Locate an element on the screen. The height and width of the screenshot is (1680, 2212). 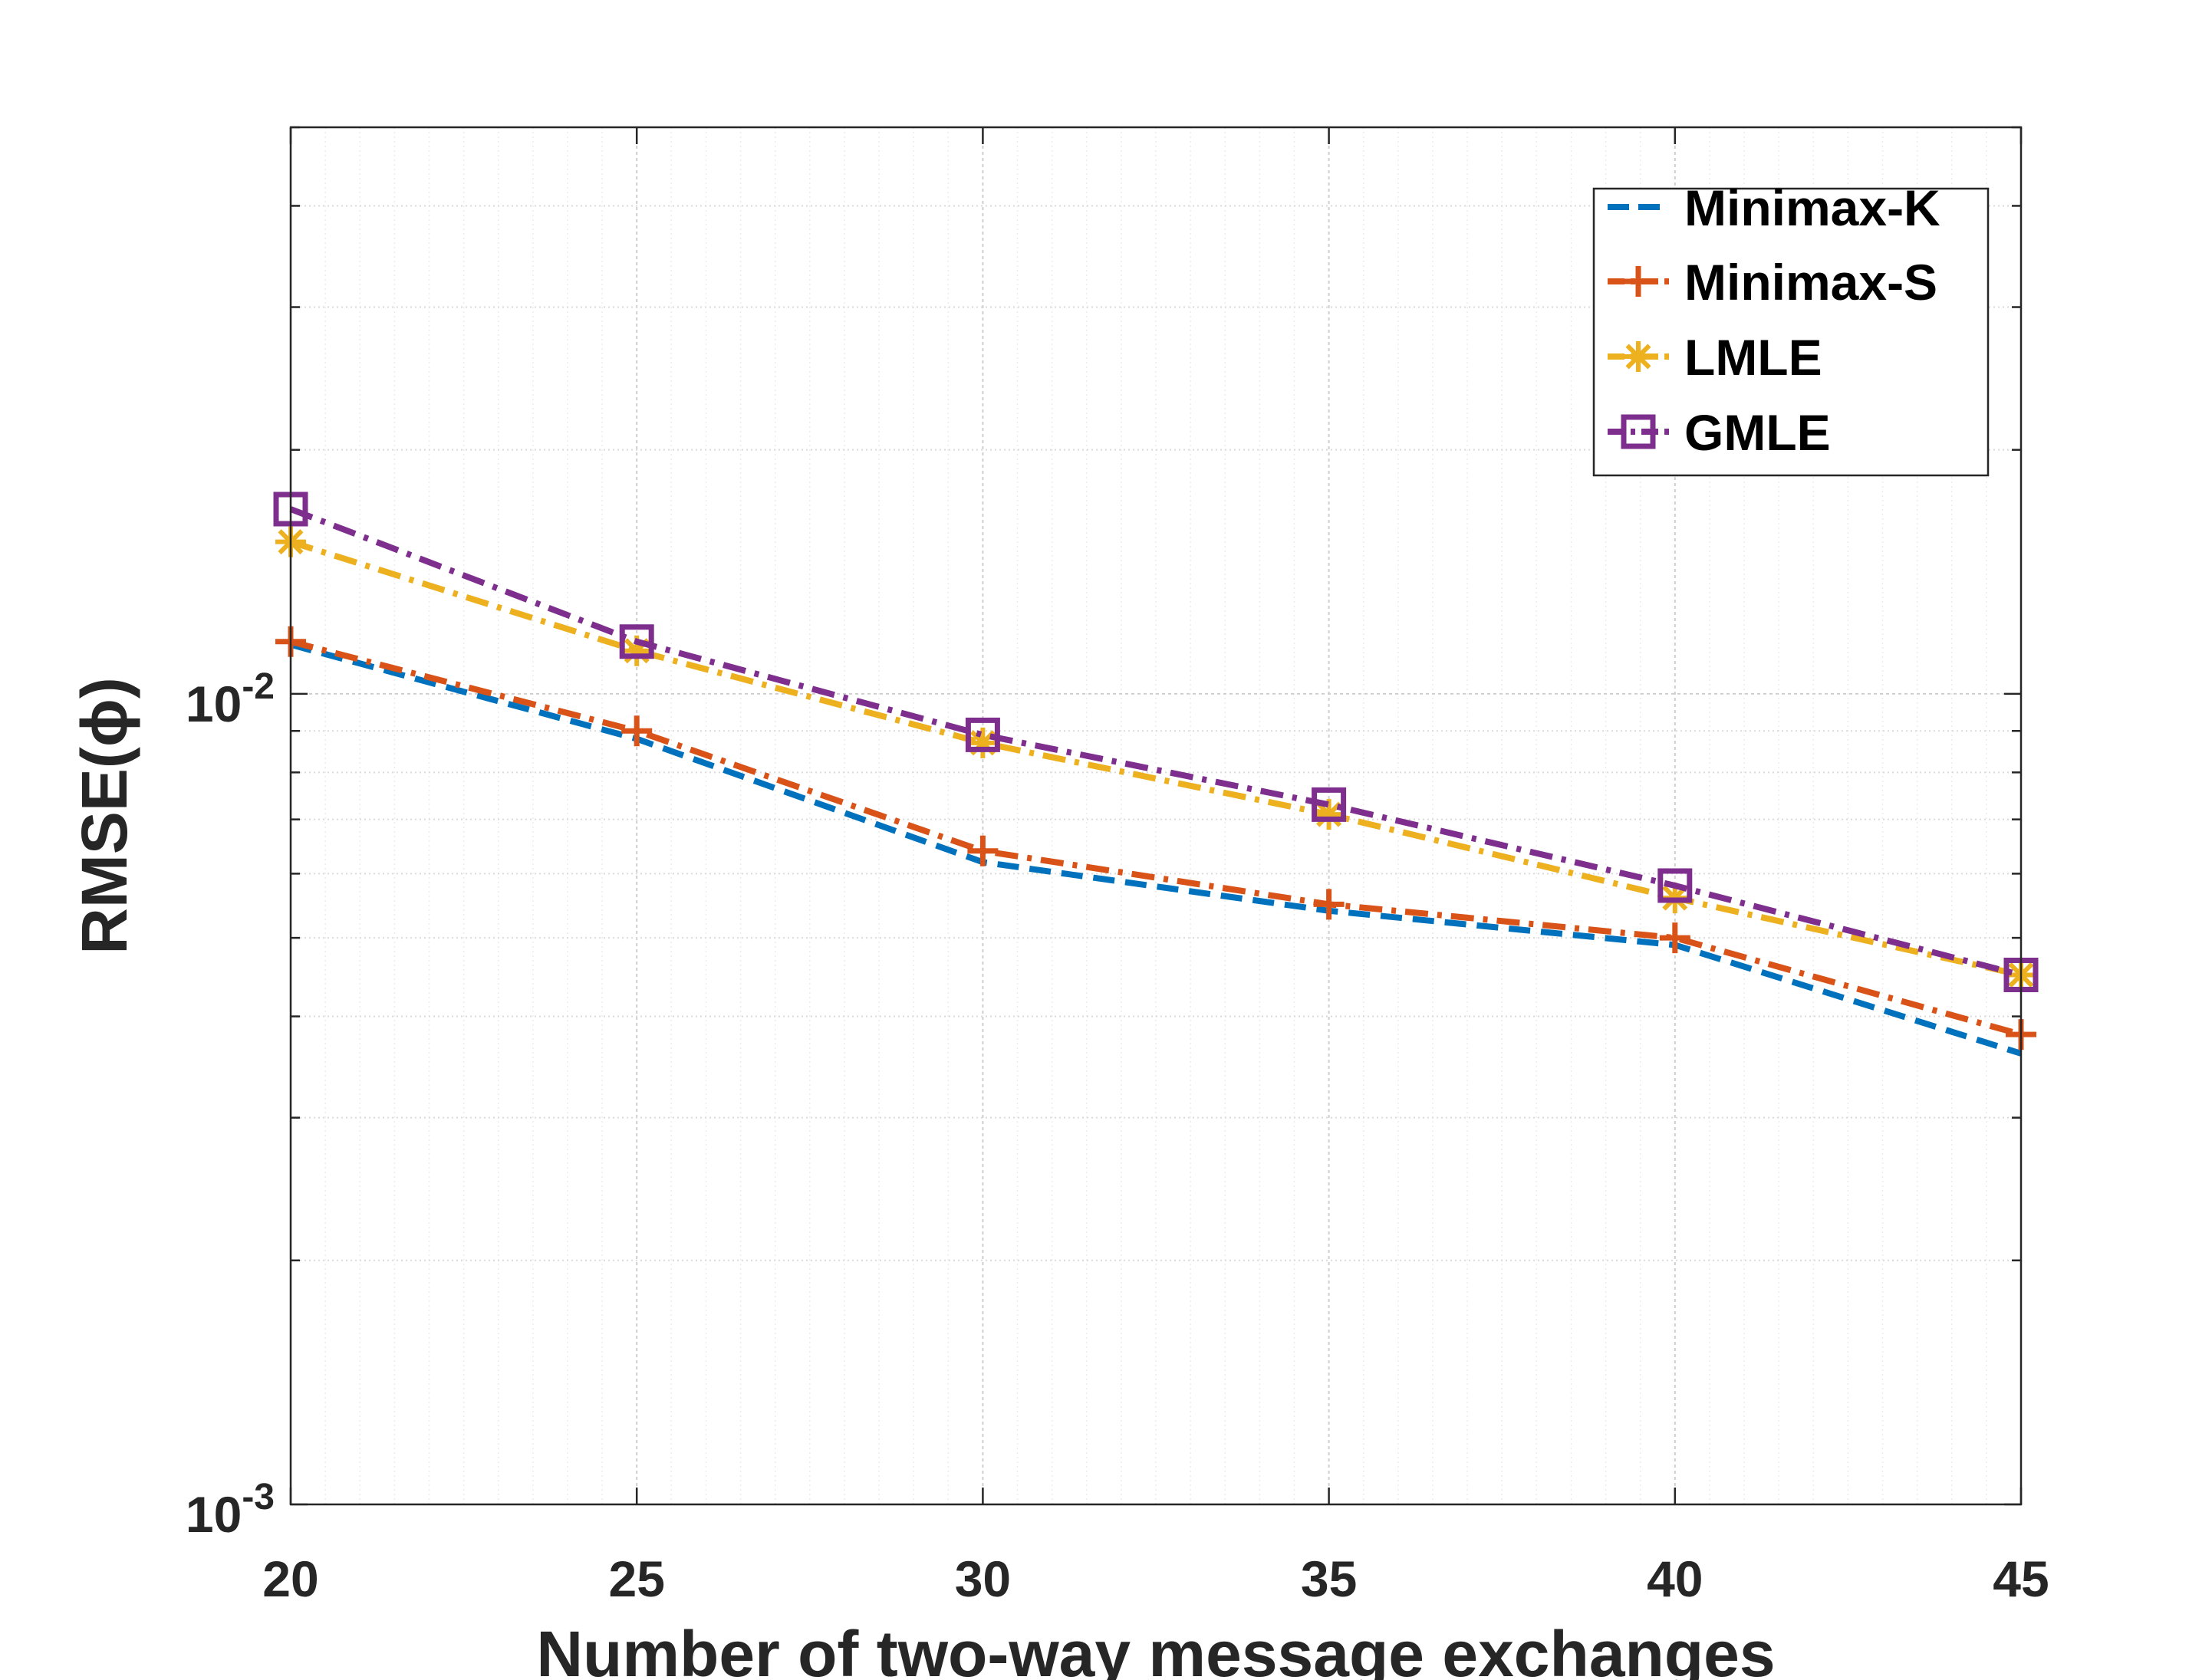
y-tick-label: 10⁻² is located at coordinates (230, 699).